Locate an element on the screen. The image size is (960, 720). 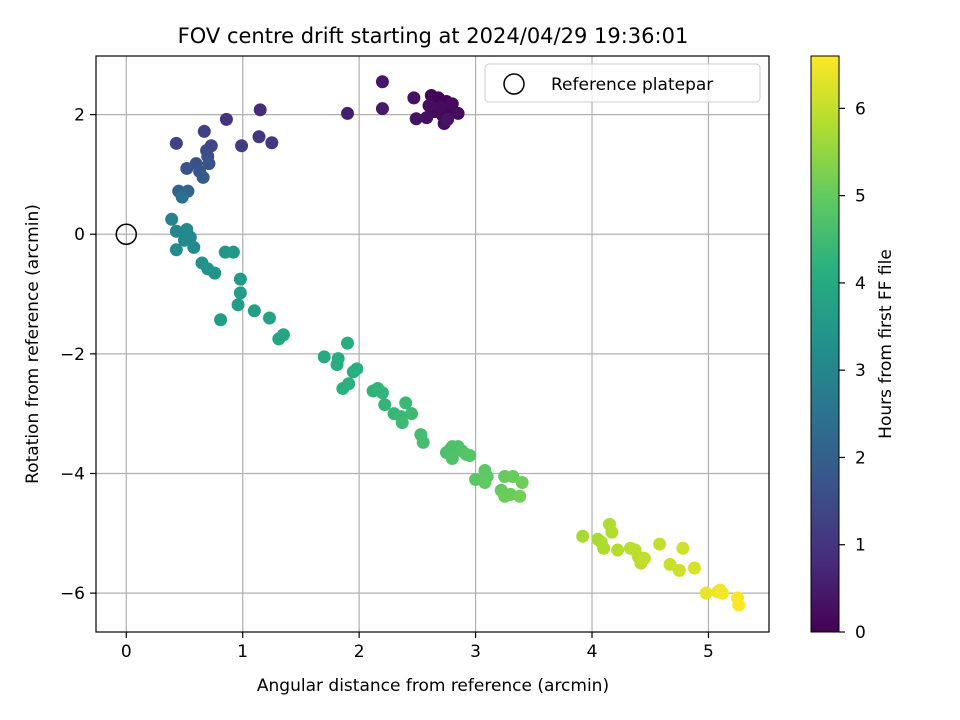
y-tick-label: 0 is located at coordinates (79, 235).